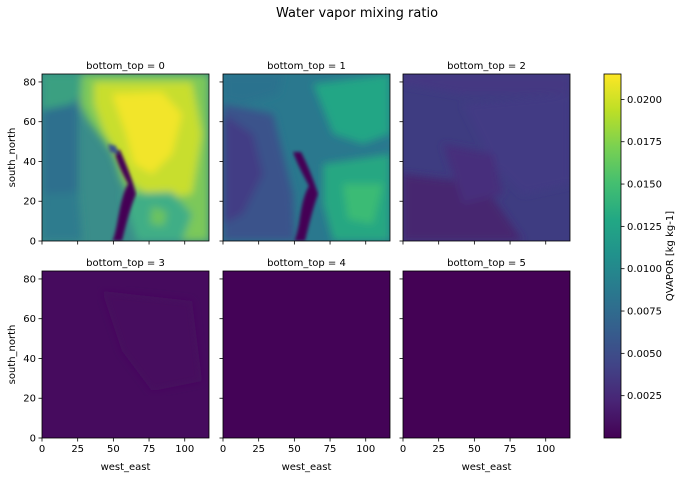 This screenshot has width=684, height=478. Describe the element at coordinates (357, 13) in the screenshot. I see `figure-title: Water vapor mixing ratio` at that location.